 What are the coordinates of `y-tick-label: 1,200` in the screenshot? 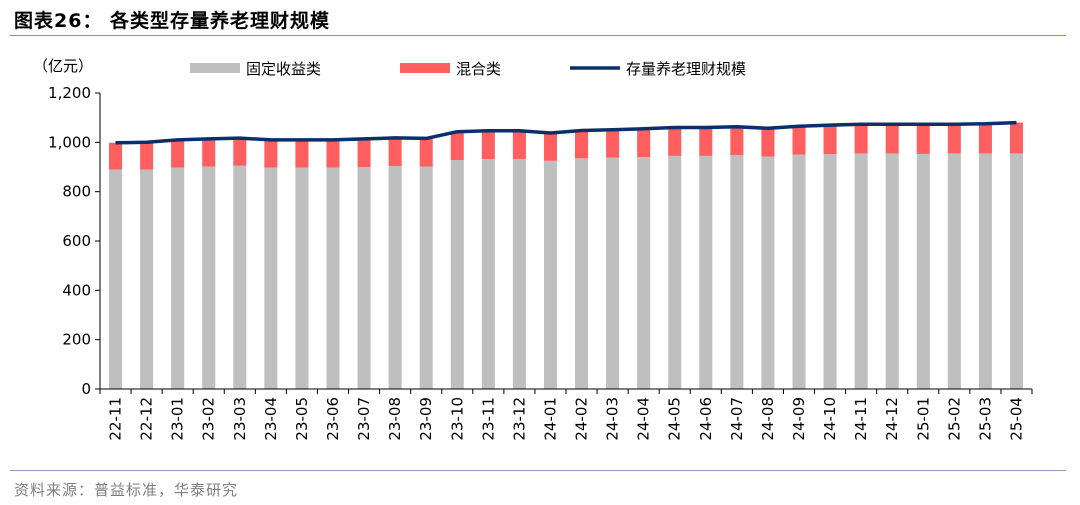 It's located at (69, 93).